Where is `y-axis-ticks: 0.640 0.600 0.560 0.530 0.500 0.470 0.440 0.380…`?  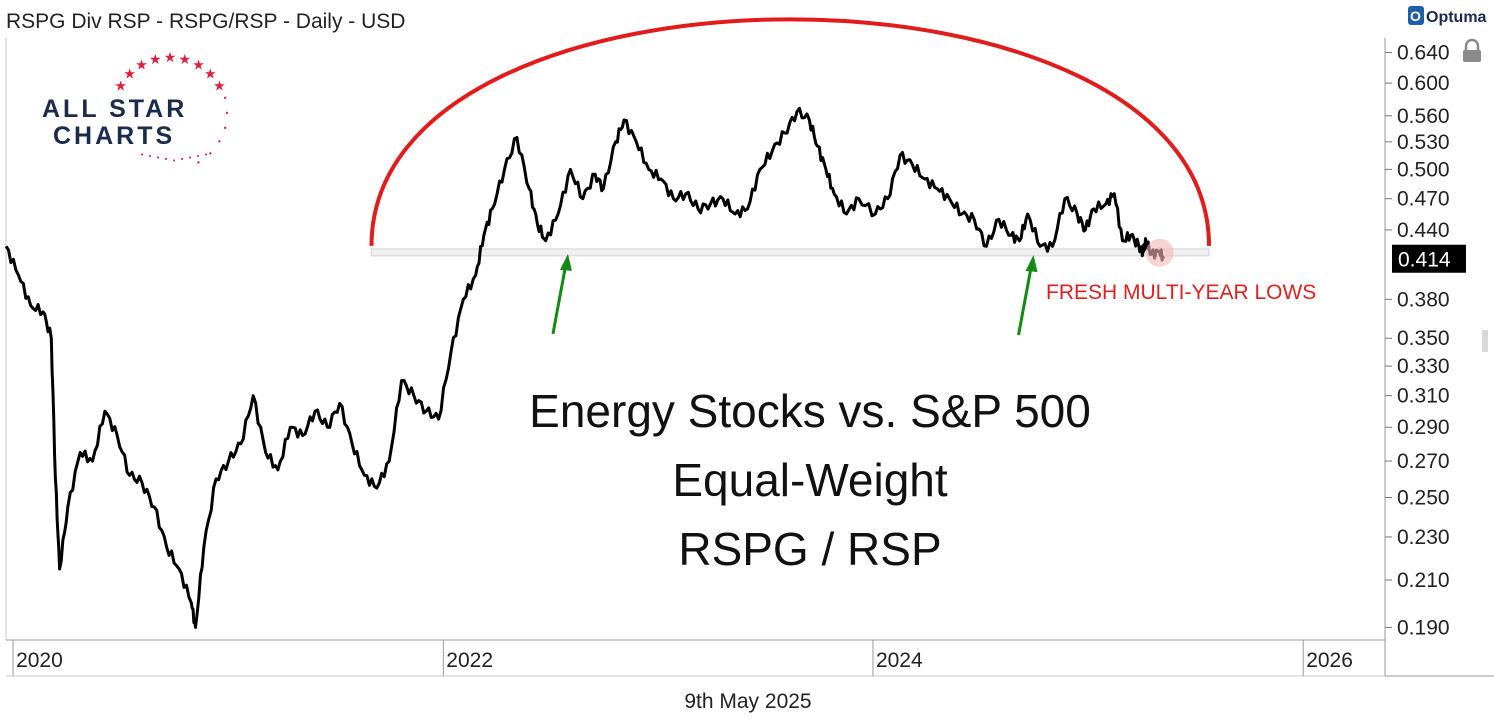
y-axis-ticks: 0.640 0.600 0.560 0.530 0.500 0.470 0.440 0.380… is located at coordinates (1417, 340).